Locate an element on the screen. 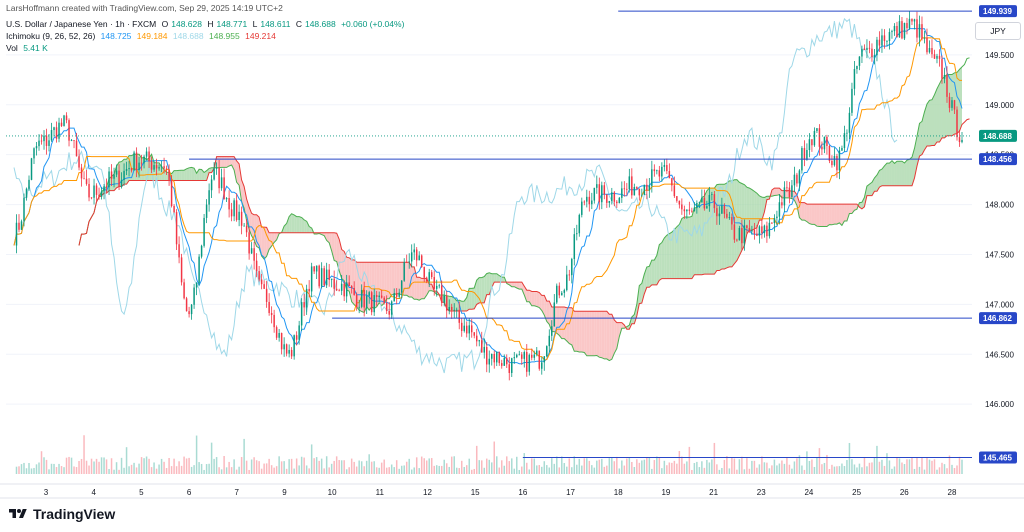 This screenshot has height=532, width=1024. price-axis is located at coordinates (998, 242).